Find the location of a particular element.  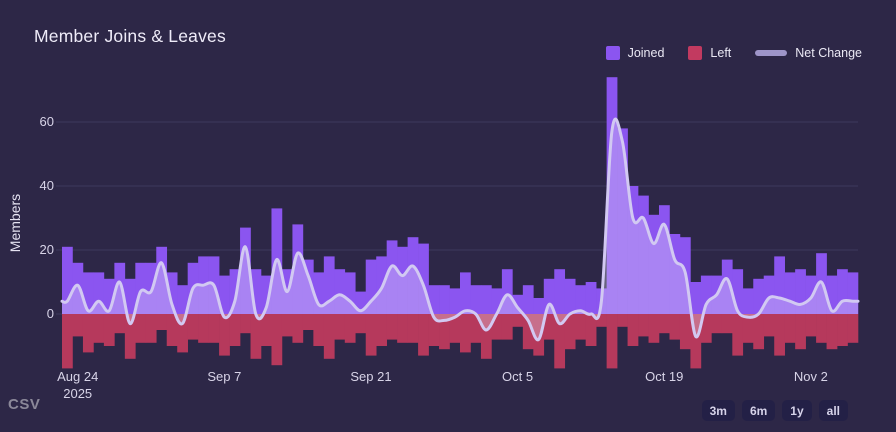

legend-item-joined: Joined is located at coordinates (634, 53).